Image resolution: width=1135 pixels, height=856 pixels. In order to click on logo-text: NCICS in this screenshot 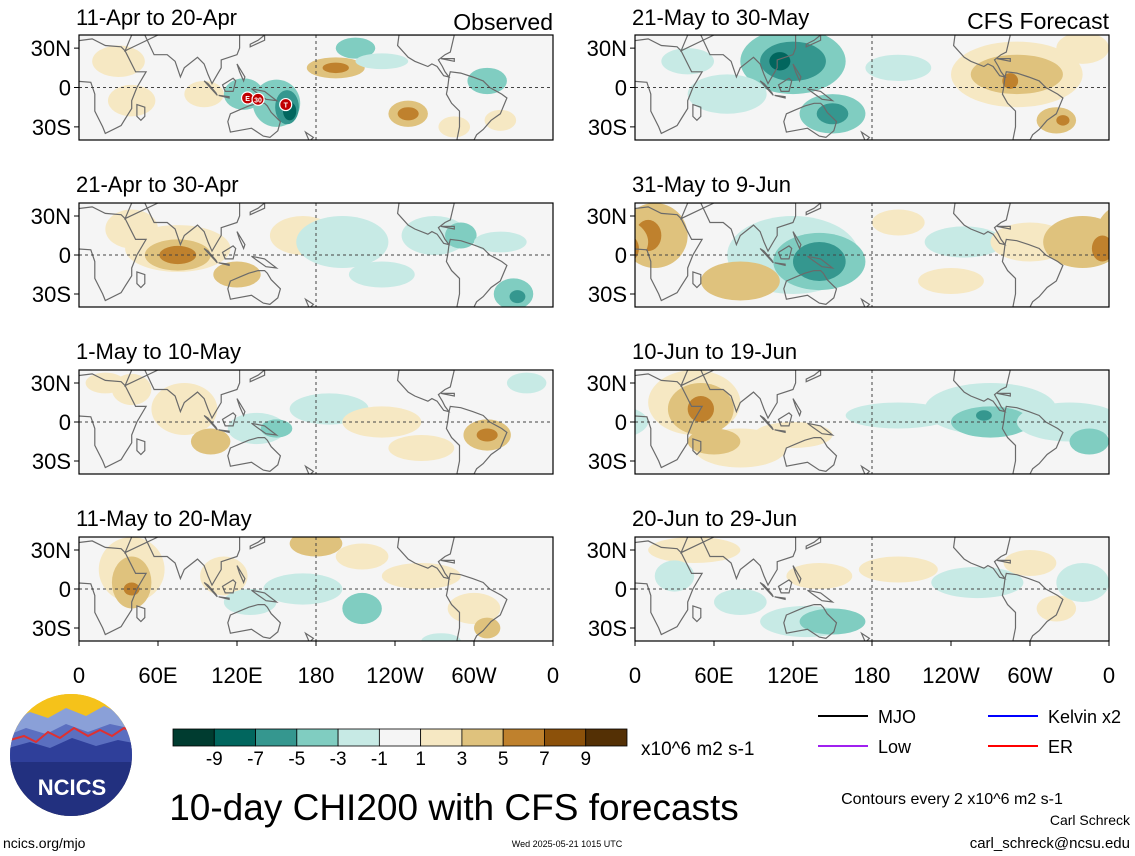, I will do `click(72, 787)`.